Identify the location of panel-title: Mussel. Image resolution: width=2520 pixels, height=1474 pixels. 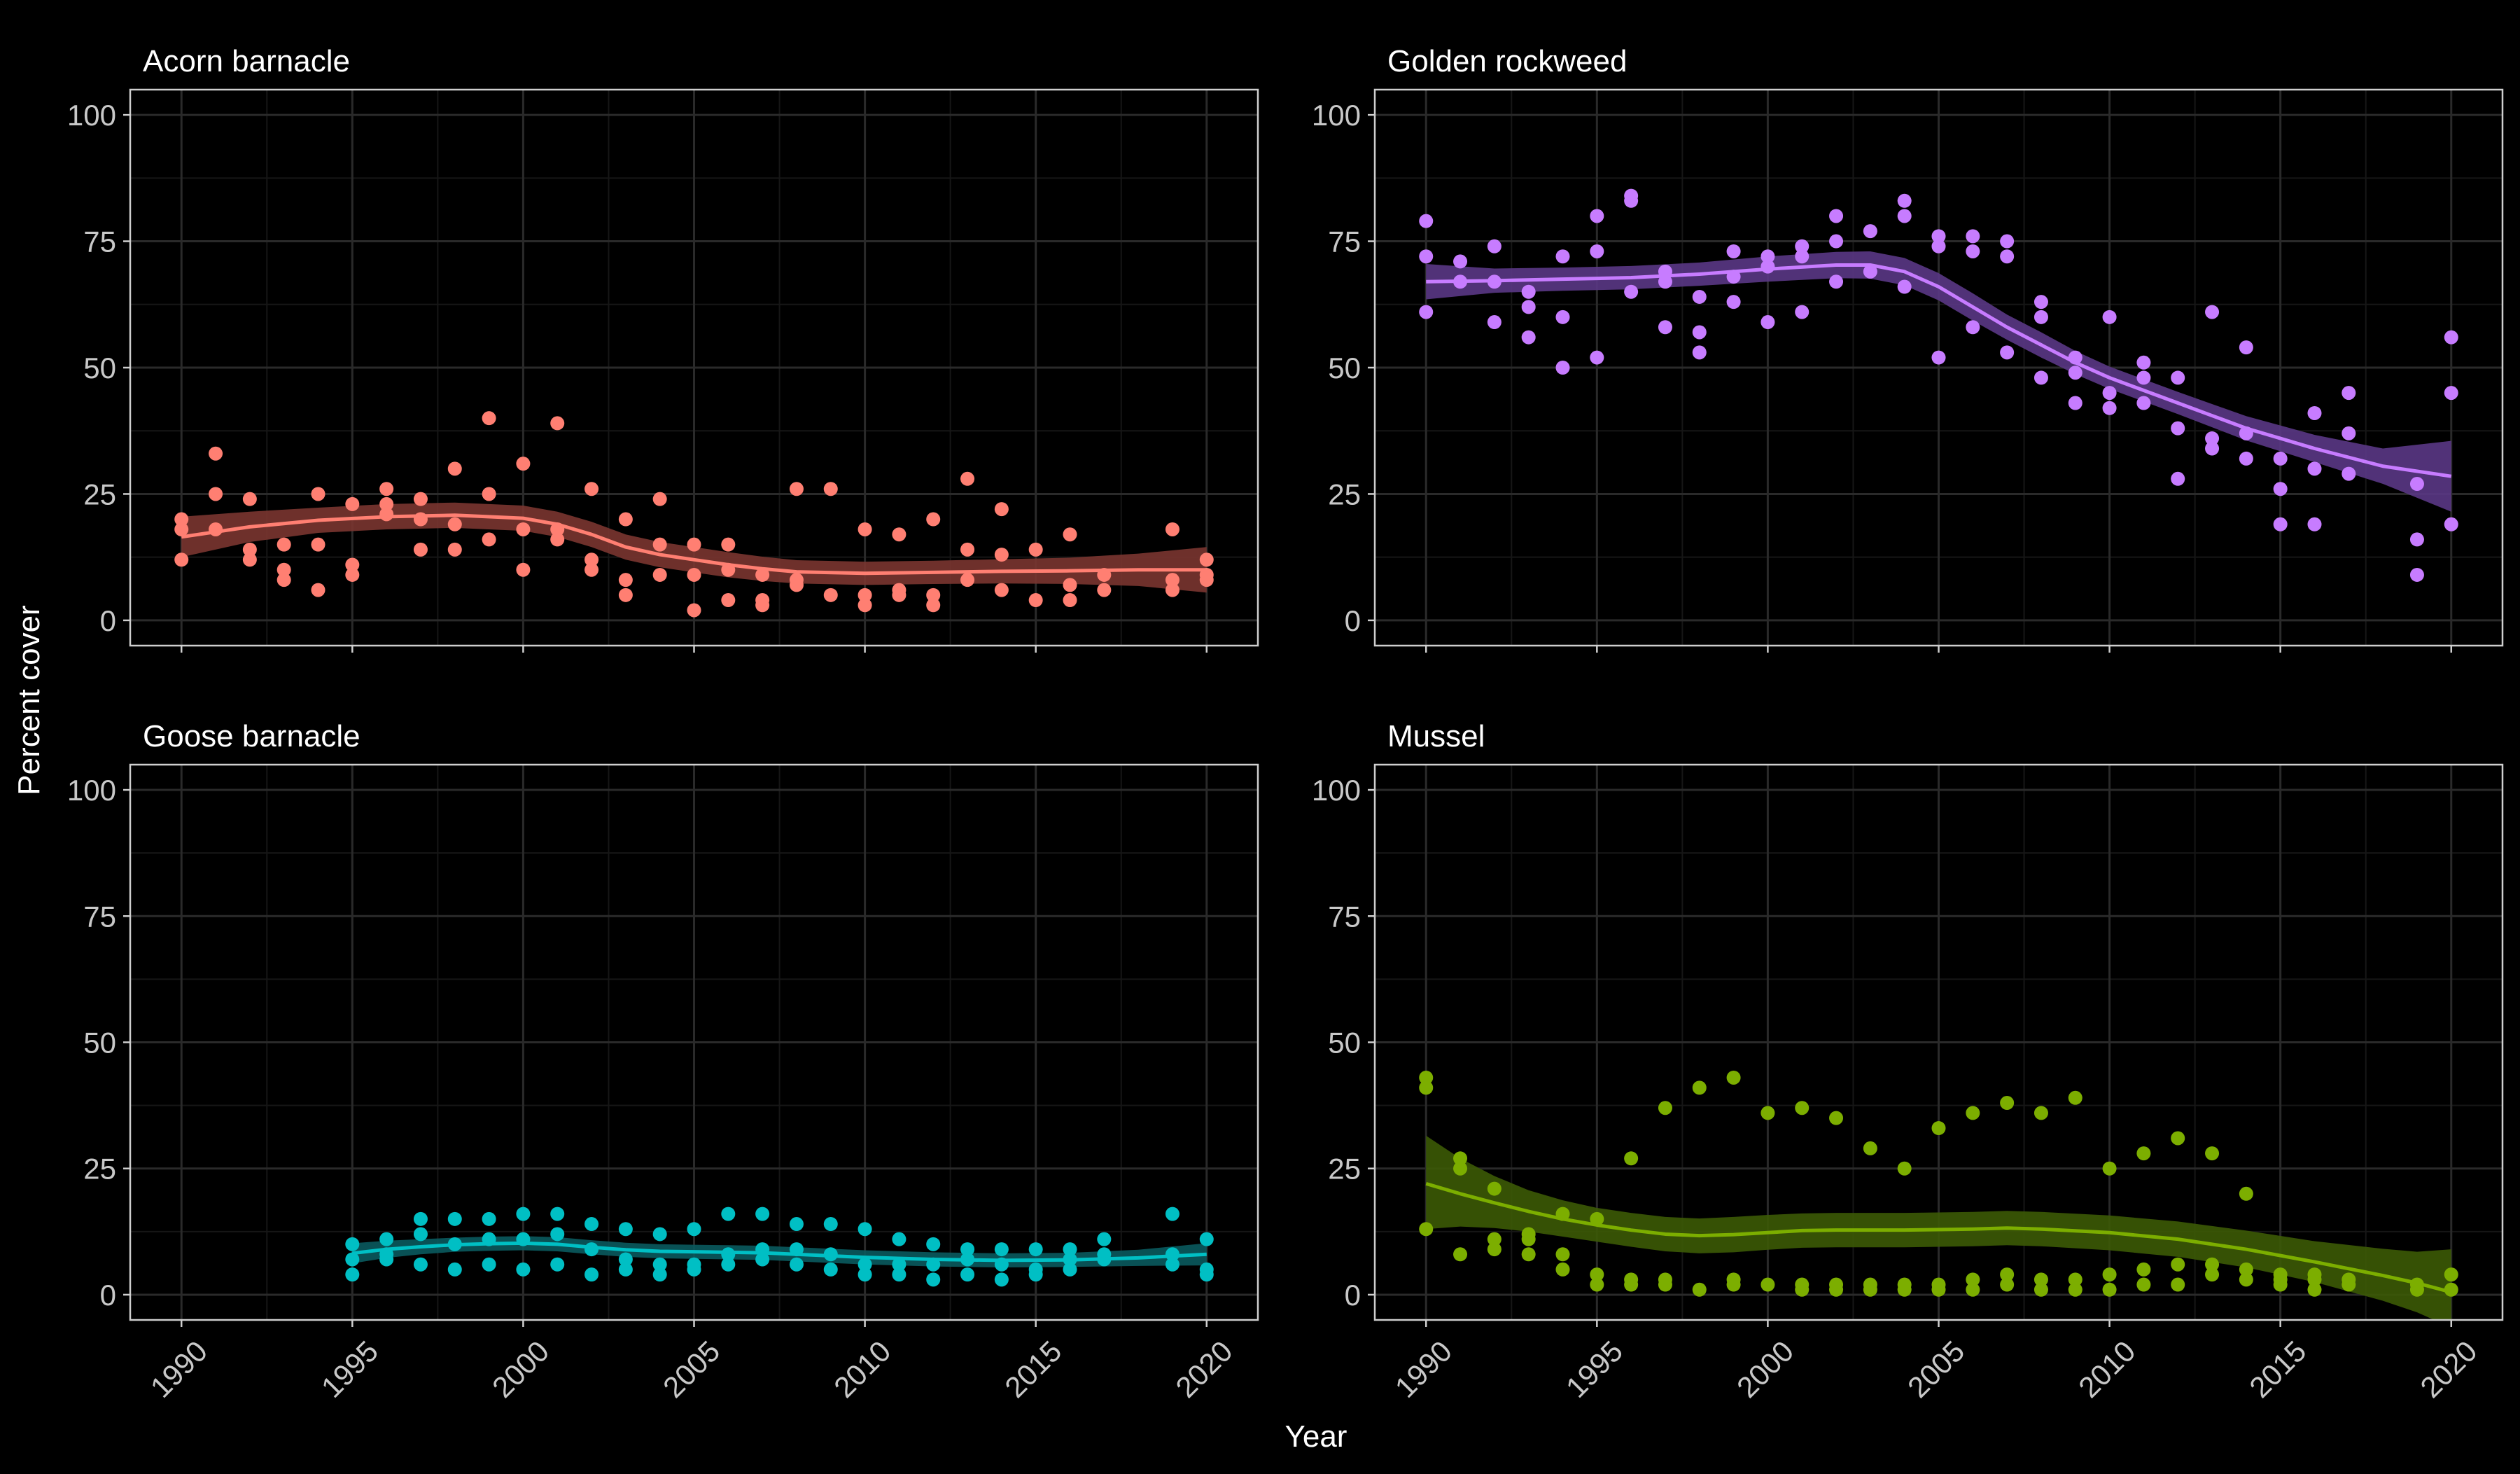
(1436, 736).